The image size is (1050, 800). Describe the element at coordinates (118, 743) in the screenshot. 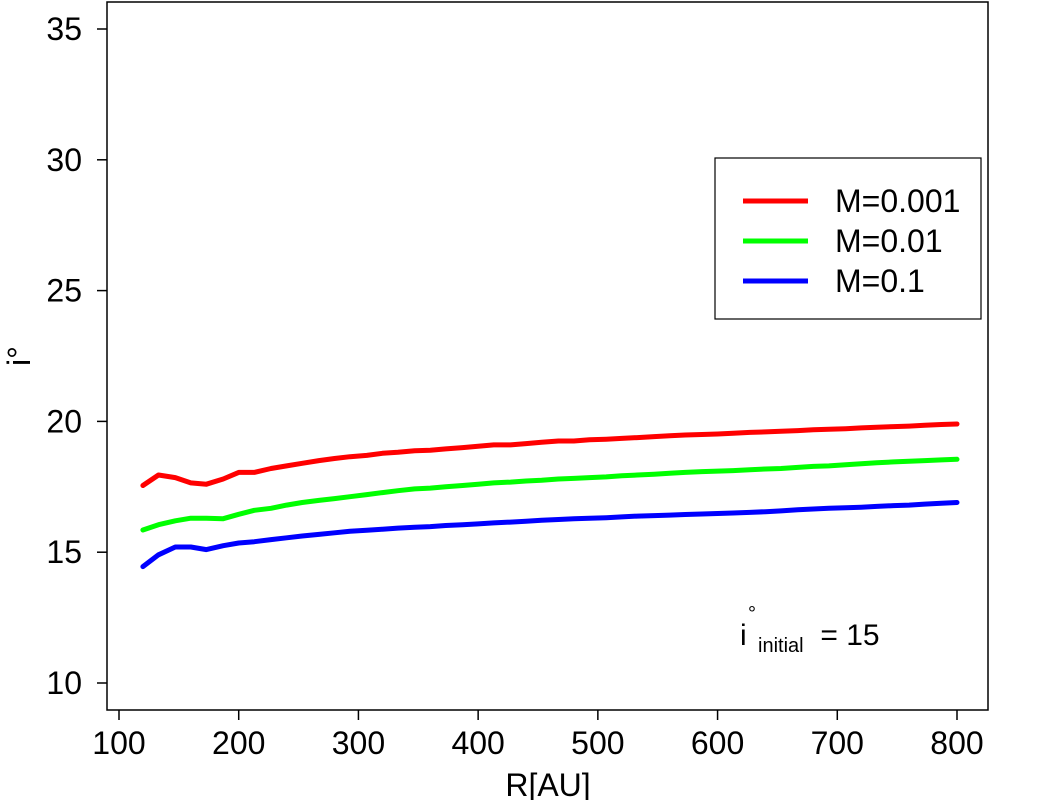

I see `x-tick-label: 100` at that location.